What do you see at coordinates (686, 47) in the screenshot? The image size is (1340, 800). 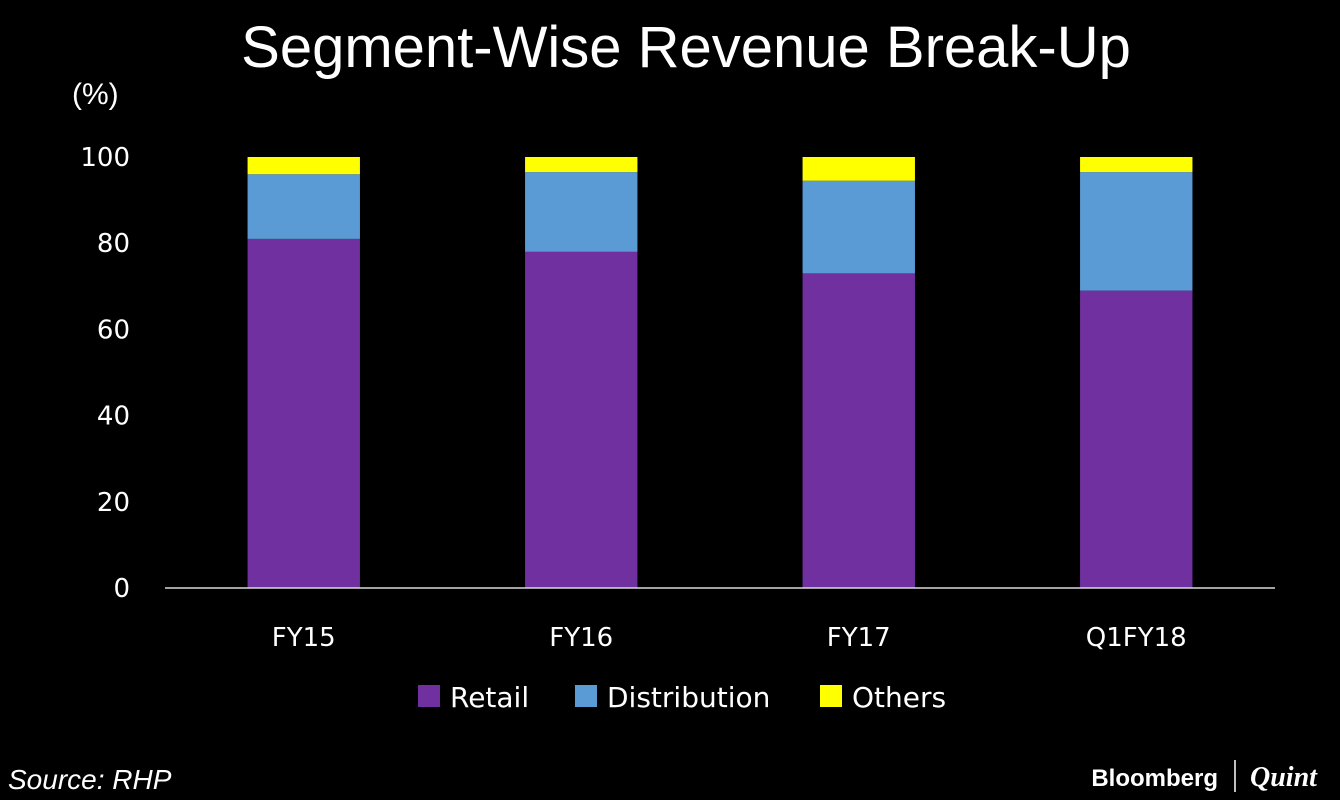 I see `chart-title: Segment-Wise Revenue Break-Up` at bounding box center [686, 47].